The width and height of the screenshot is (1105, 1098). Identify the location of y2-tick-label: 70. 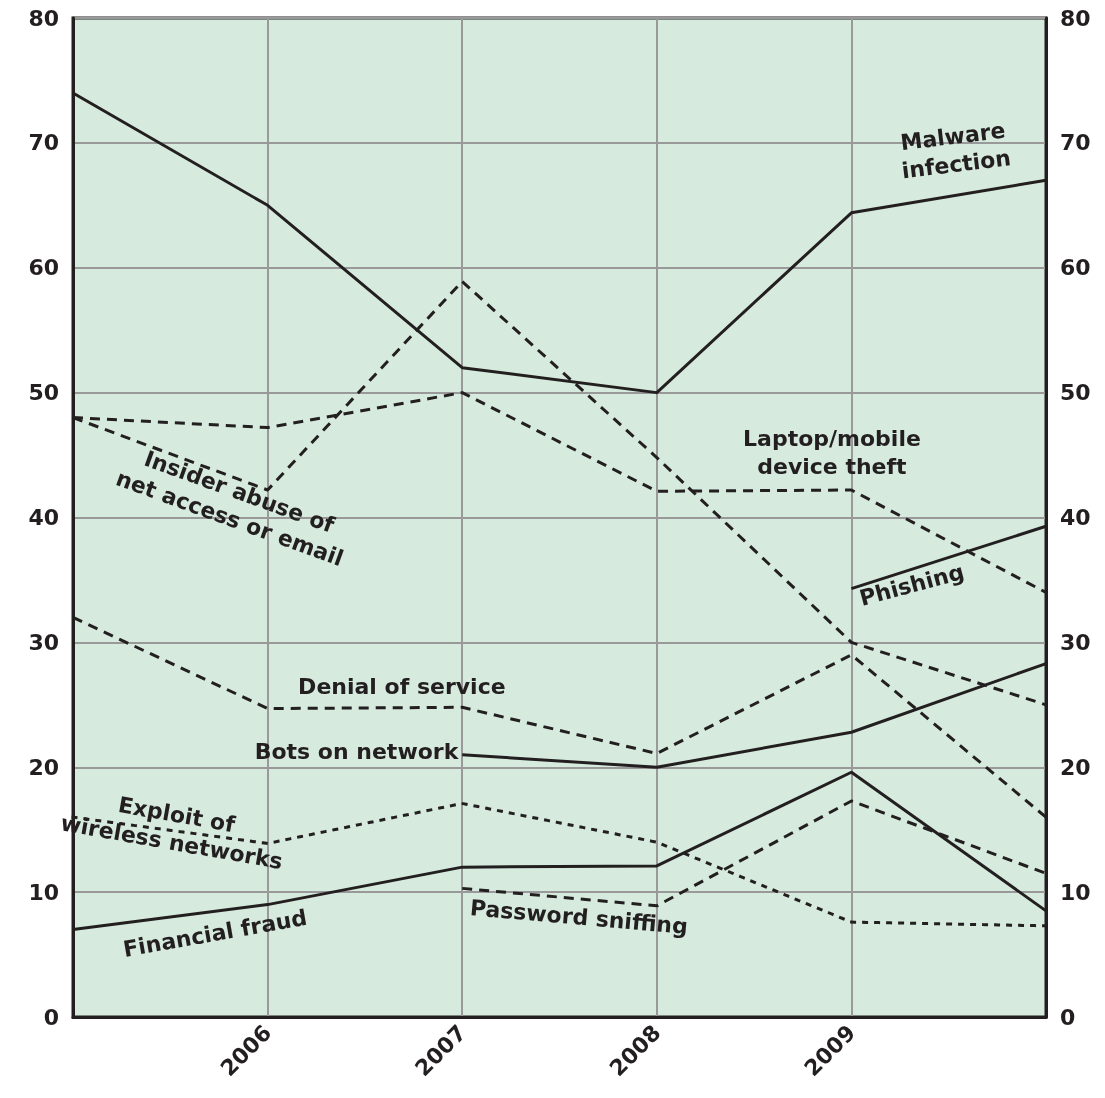
(1075, 143).